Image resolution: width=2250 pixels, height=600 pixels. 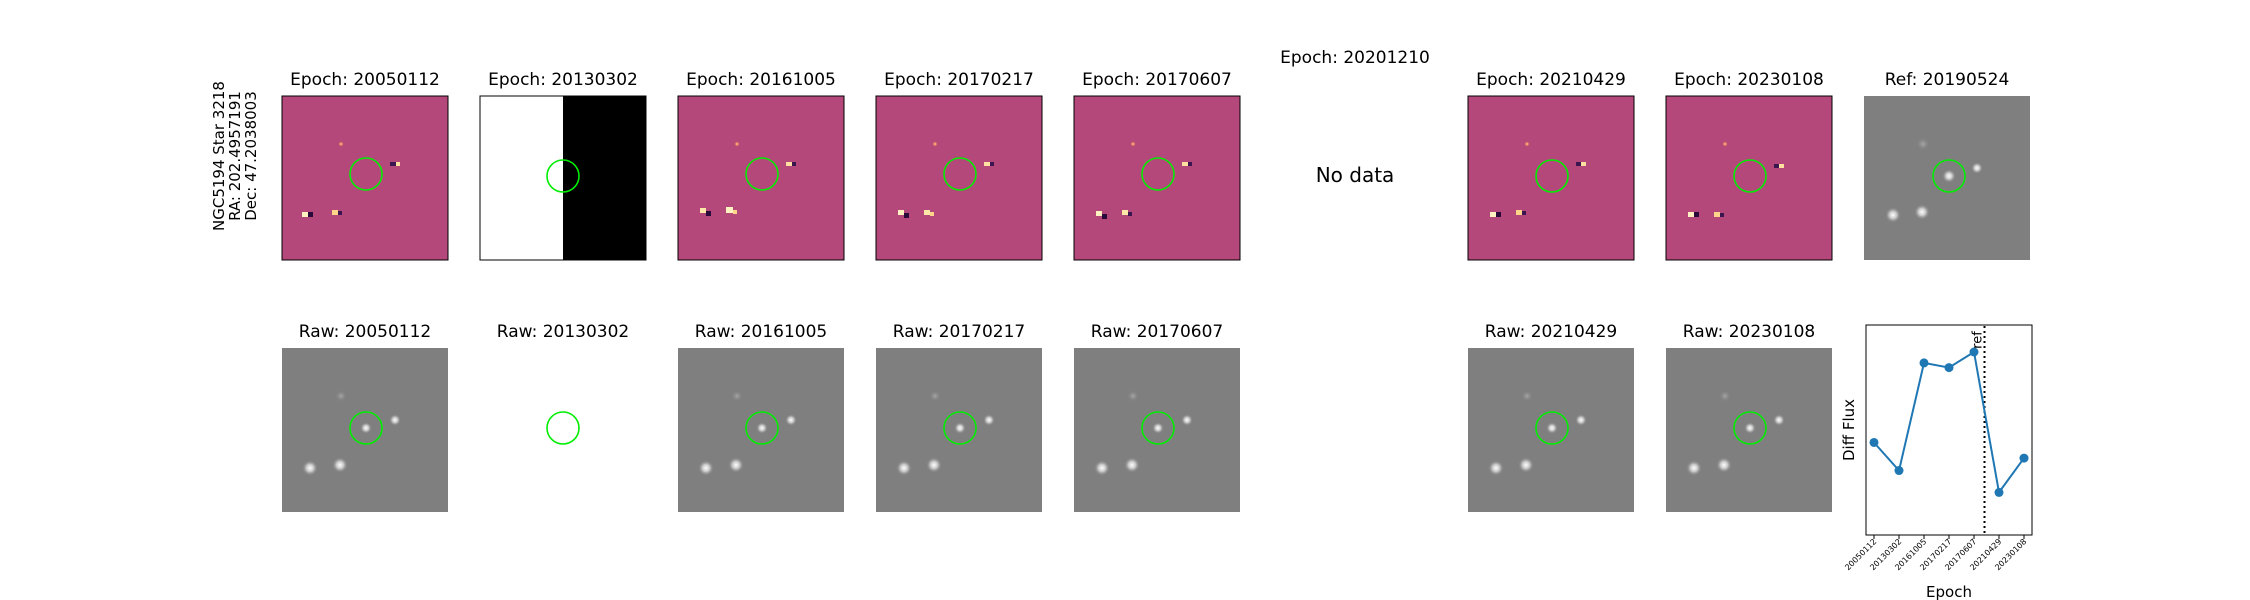 I want to click on bottom-title-5: Raw: 20170607, so click(x=1157, y=332).